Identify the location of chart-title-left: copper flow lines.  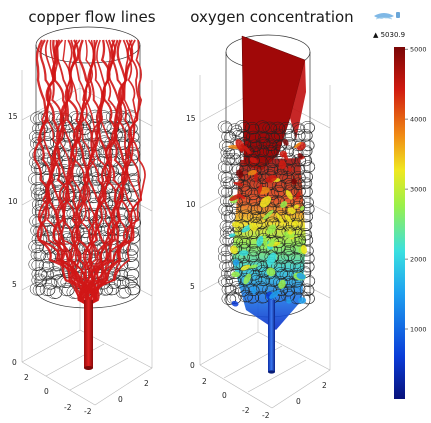
(91, 17).